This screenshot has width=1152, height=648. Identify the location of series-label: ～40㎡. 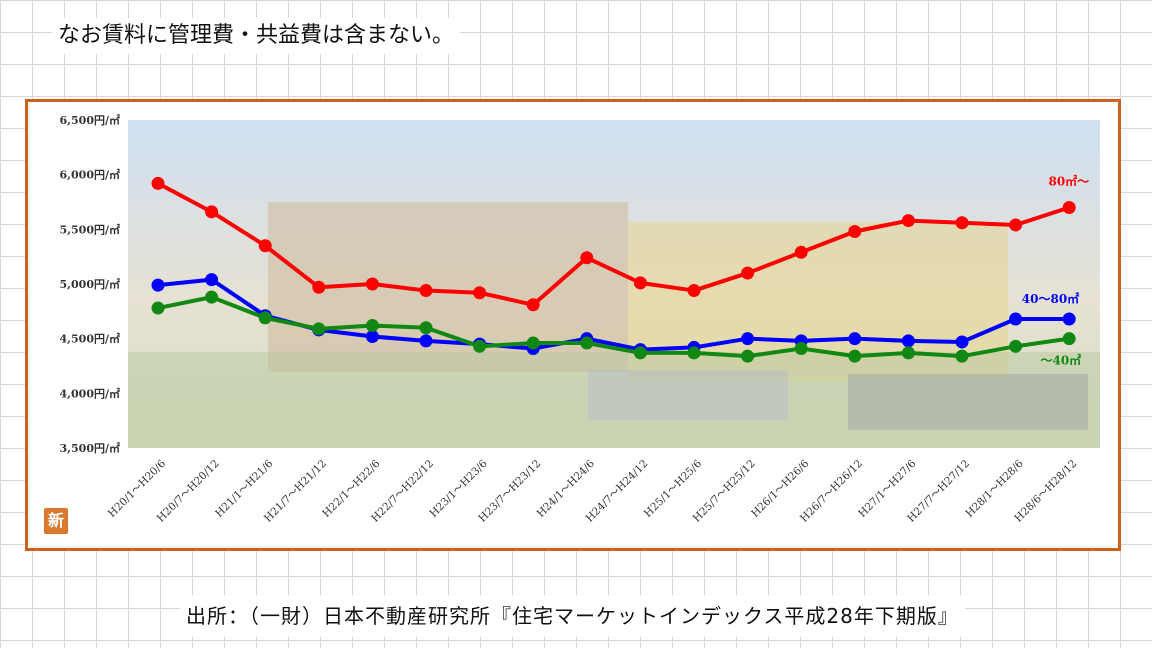
(1060, 360).